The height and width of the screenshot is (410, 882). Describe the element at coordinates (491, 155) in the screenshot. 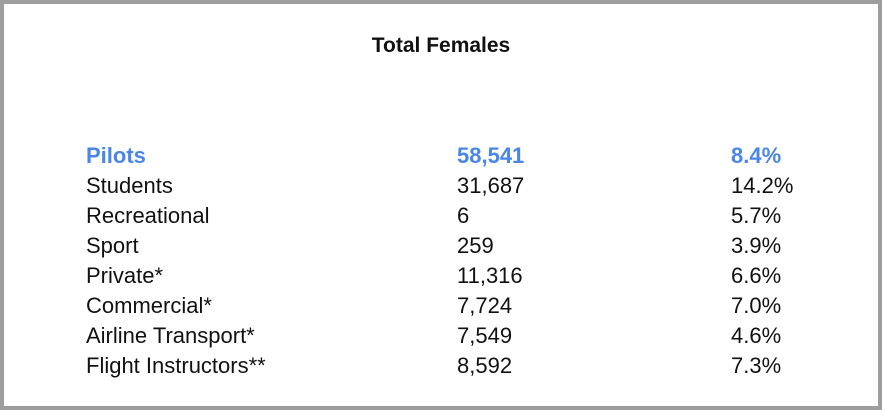

I see `row-count: 58,541` at that location.